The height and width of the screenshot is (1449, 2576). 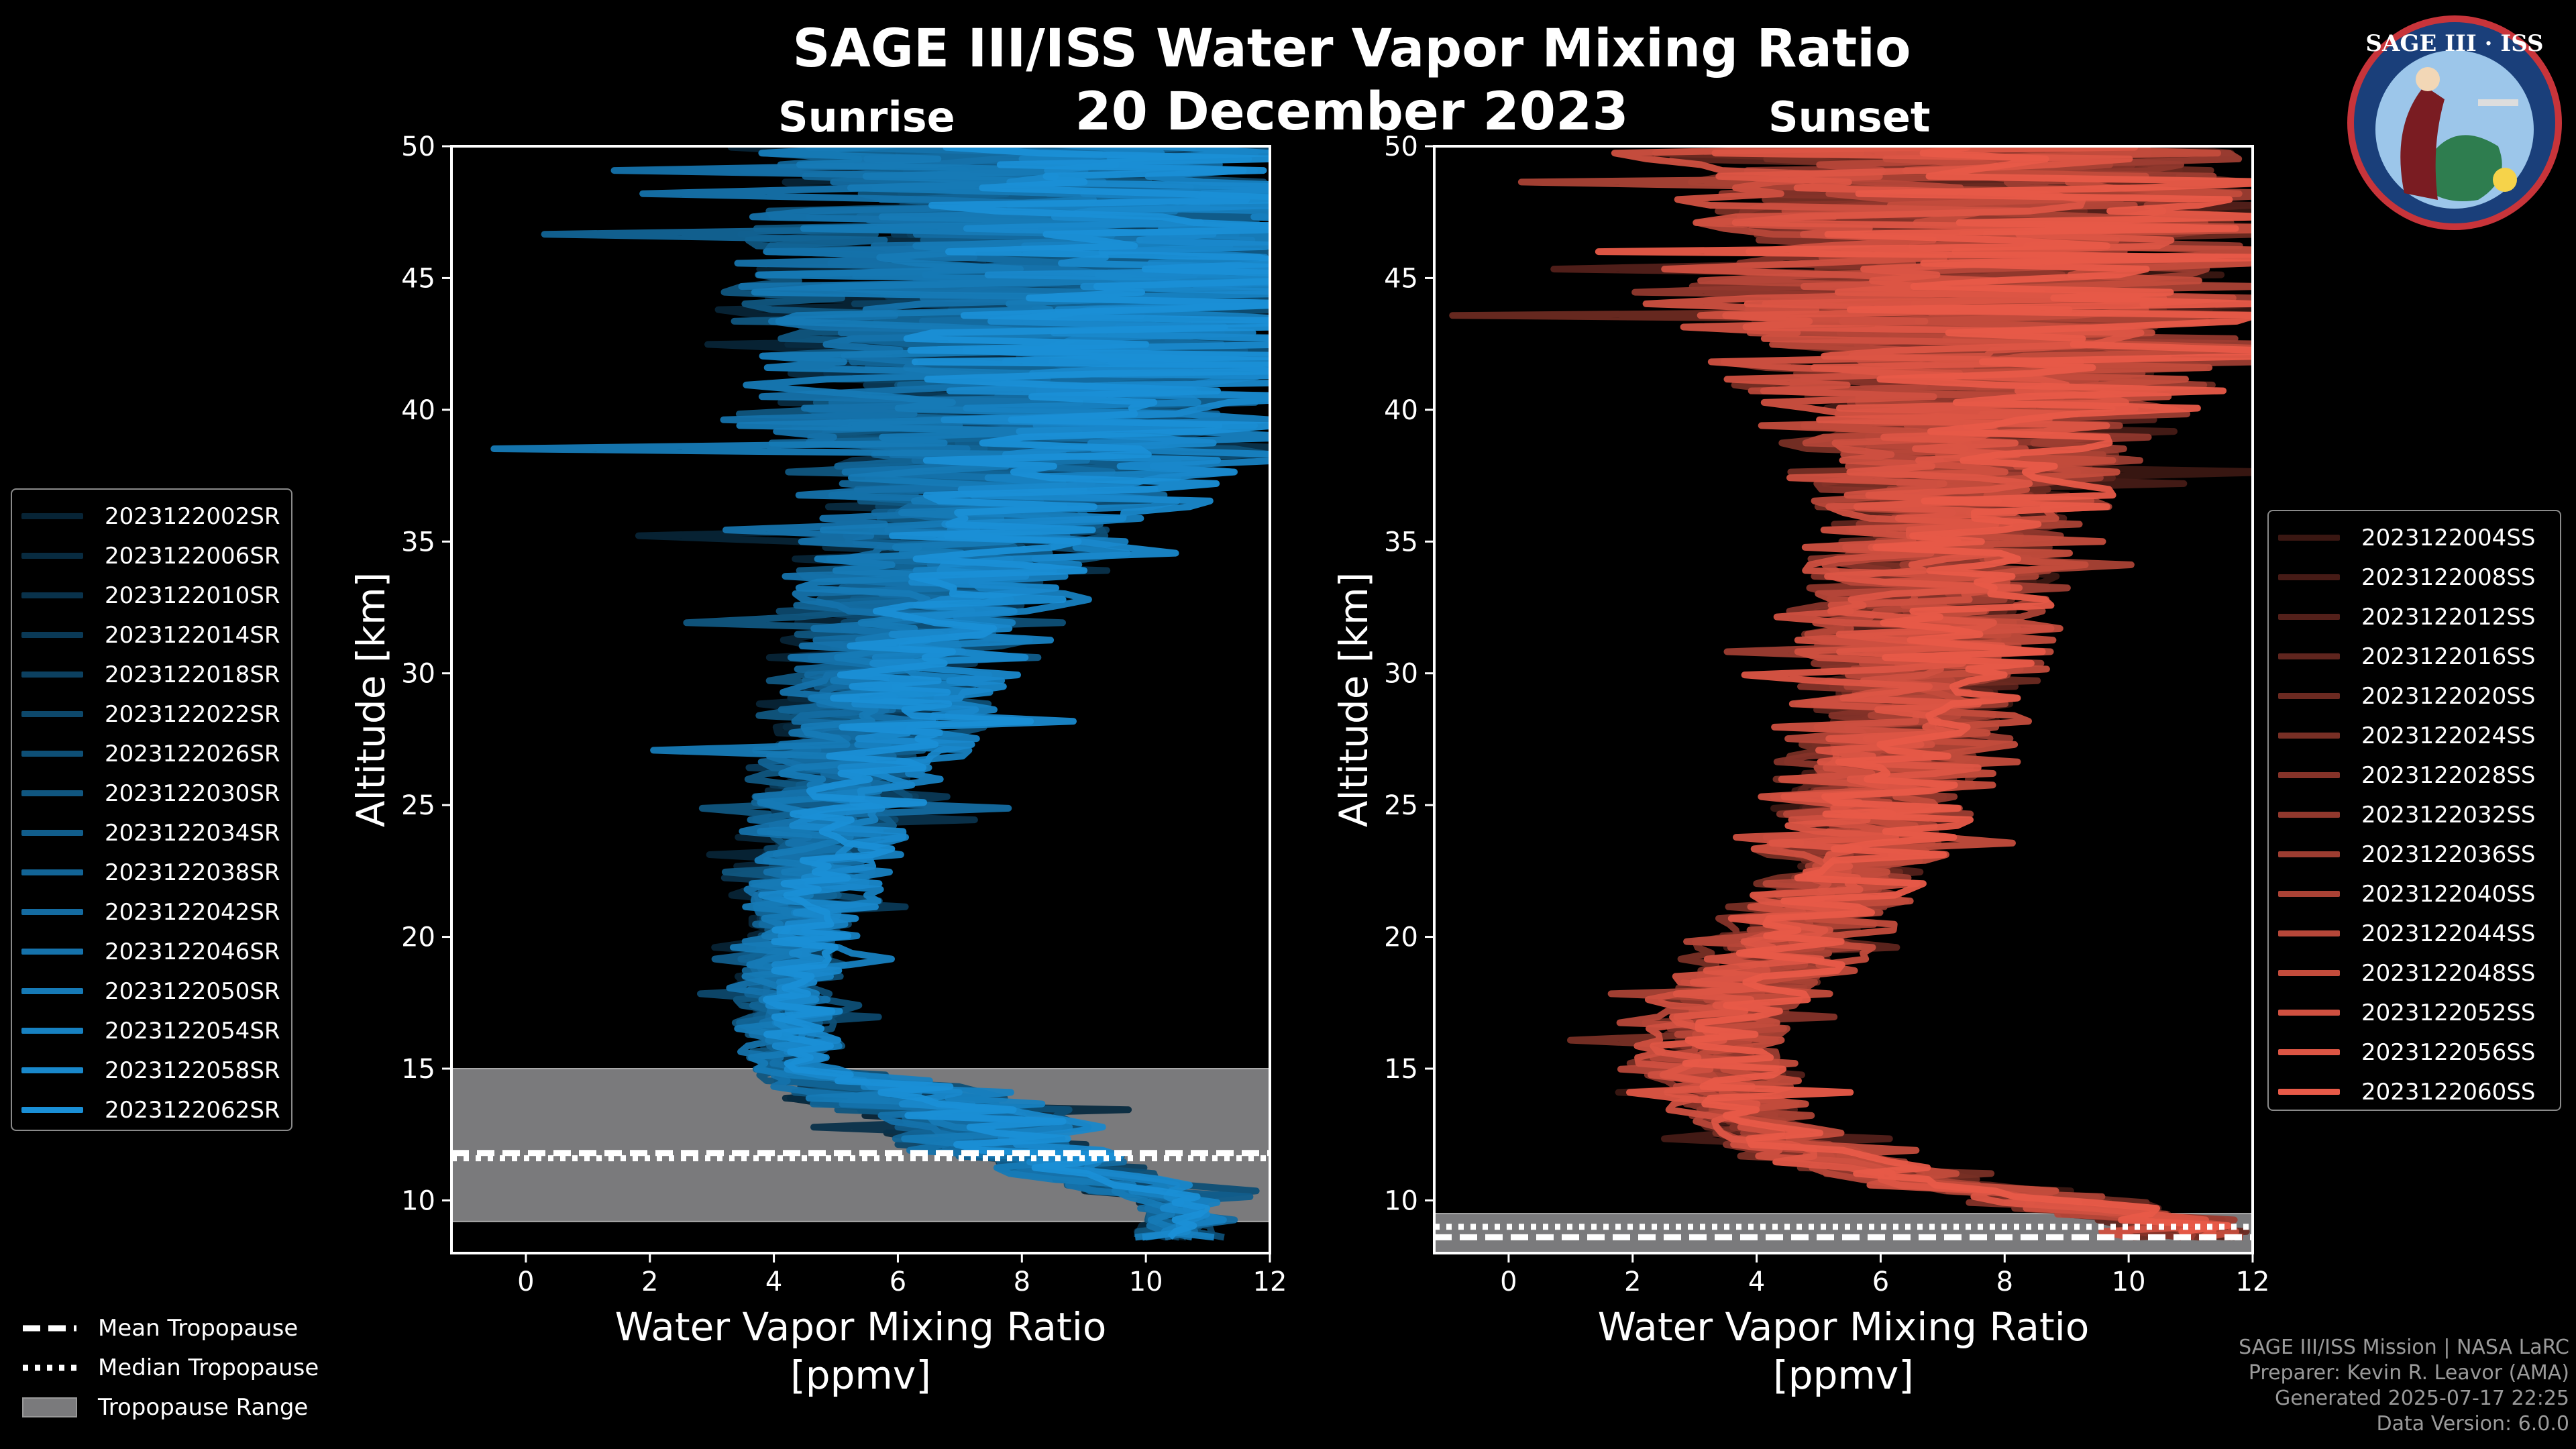 What do you see at coordinates (192, 1110) in the screenshot?
I see `legend-label: 2023122062SR` at bounding box center [192, 1110].